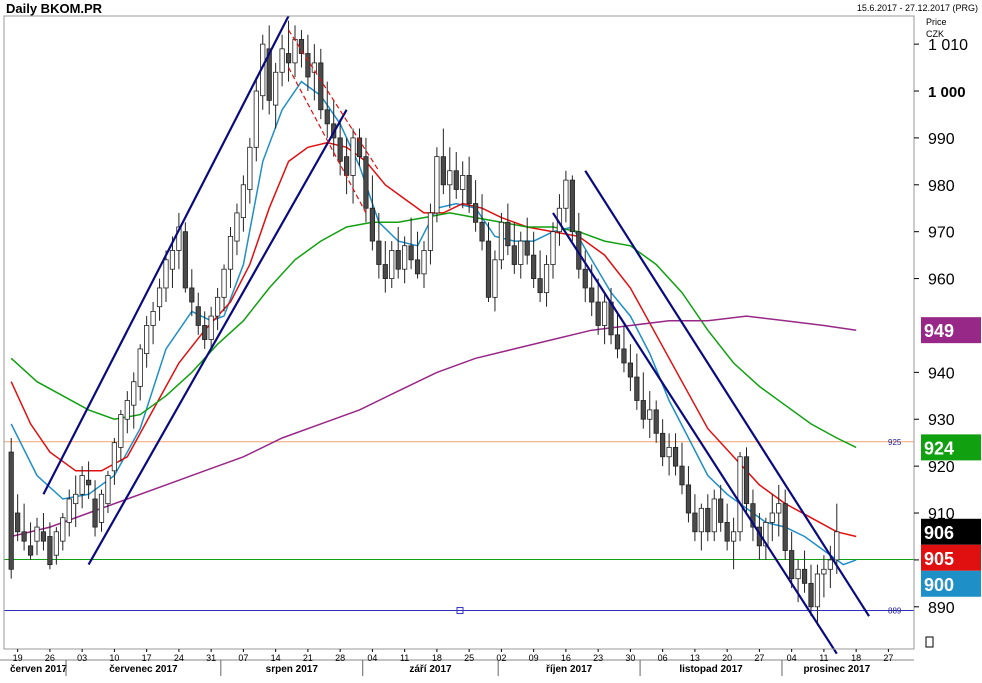 The width and height of the screenshot is (982, 683). I want to click on price-badge-label: 906, so click(939, 533).